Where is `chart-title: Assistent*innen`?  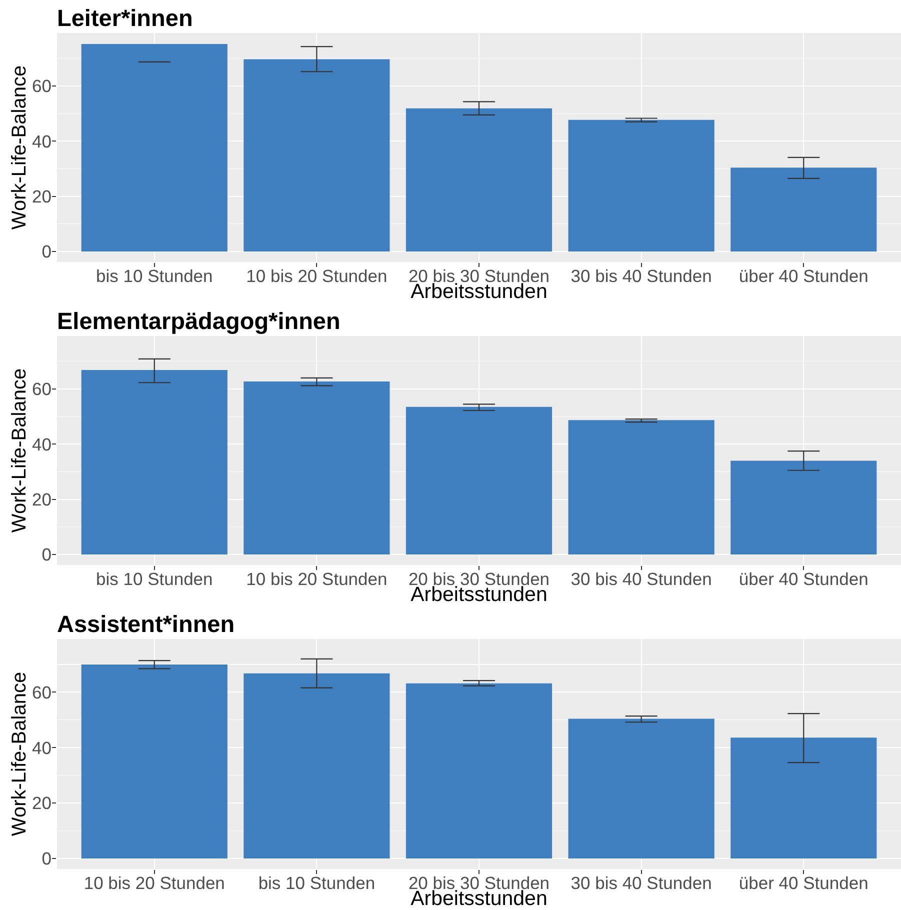
chart-title: Assistent*innen is located at coordinates (146, 624).